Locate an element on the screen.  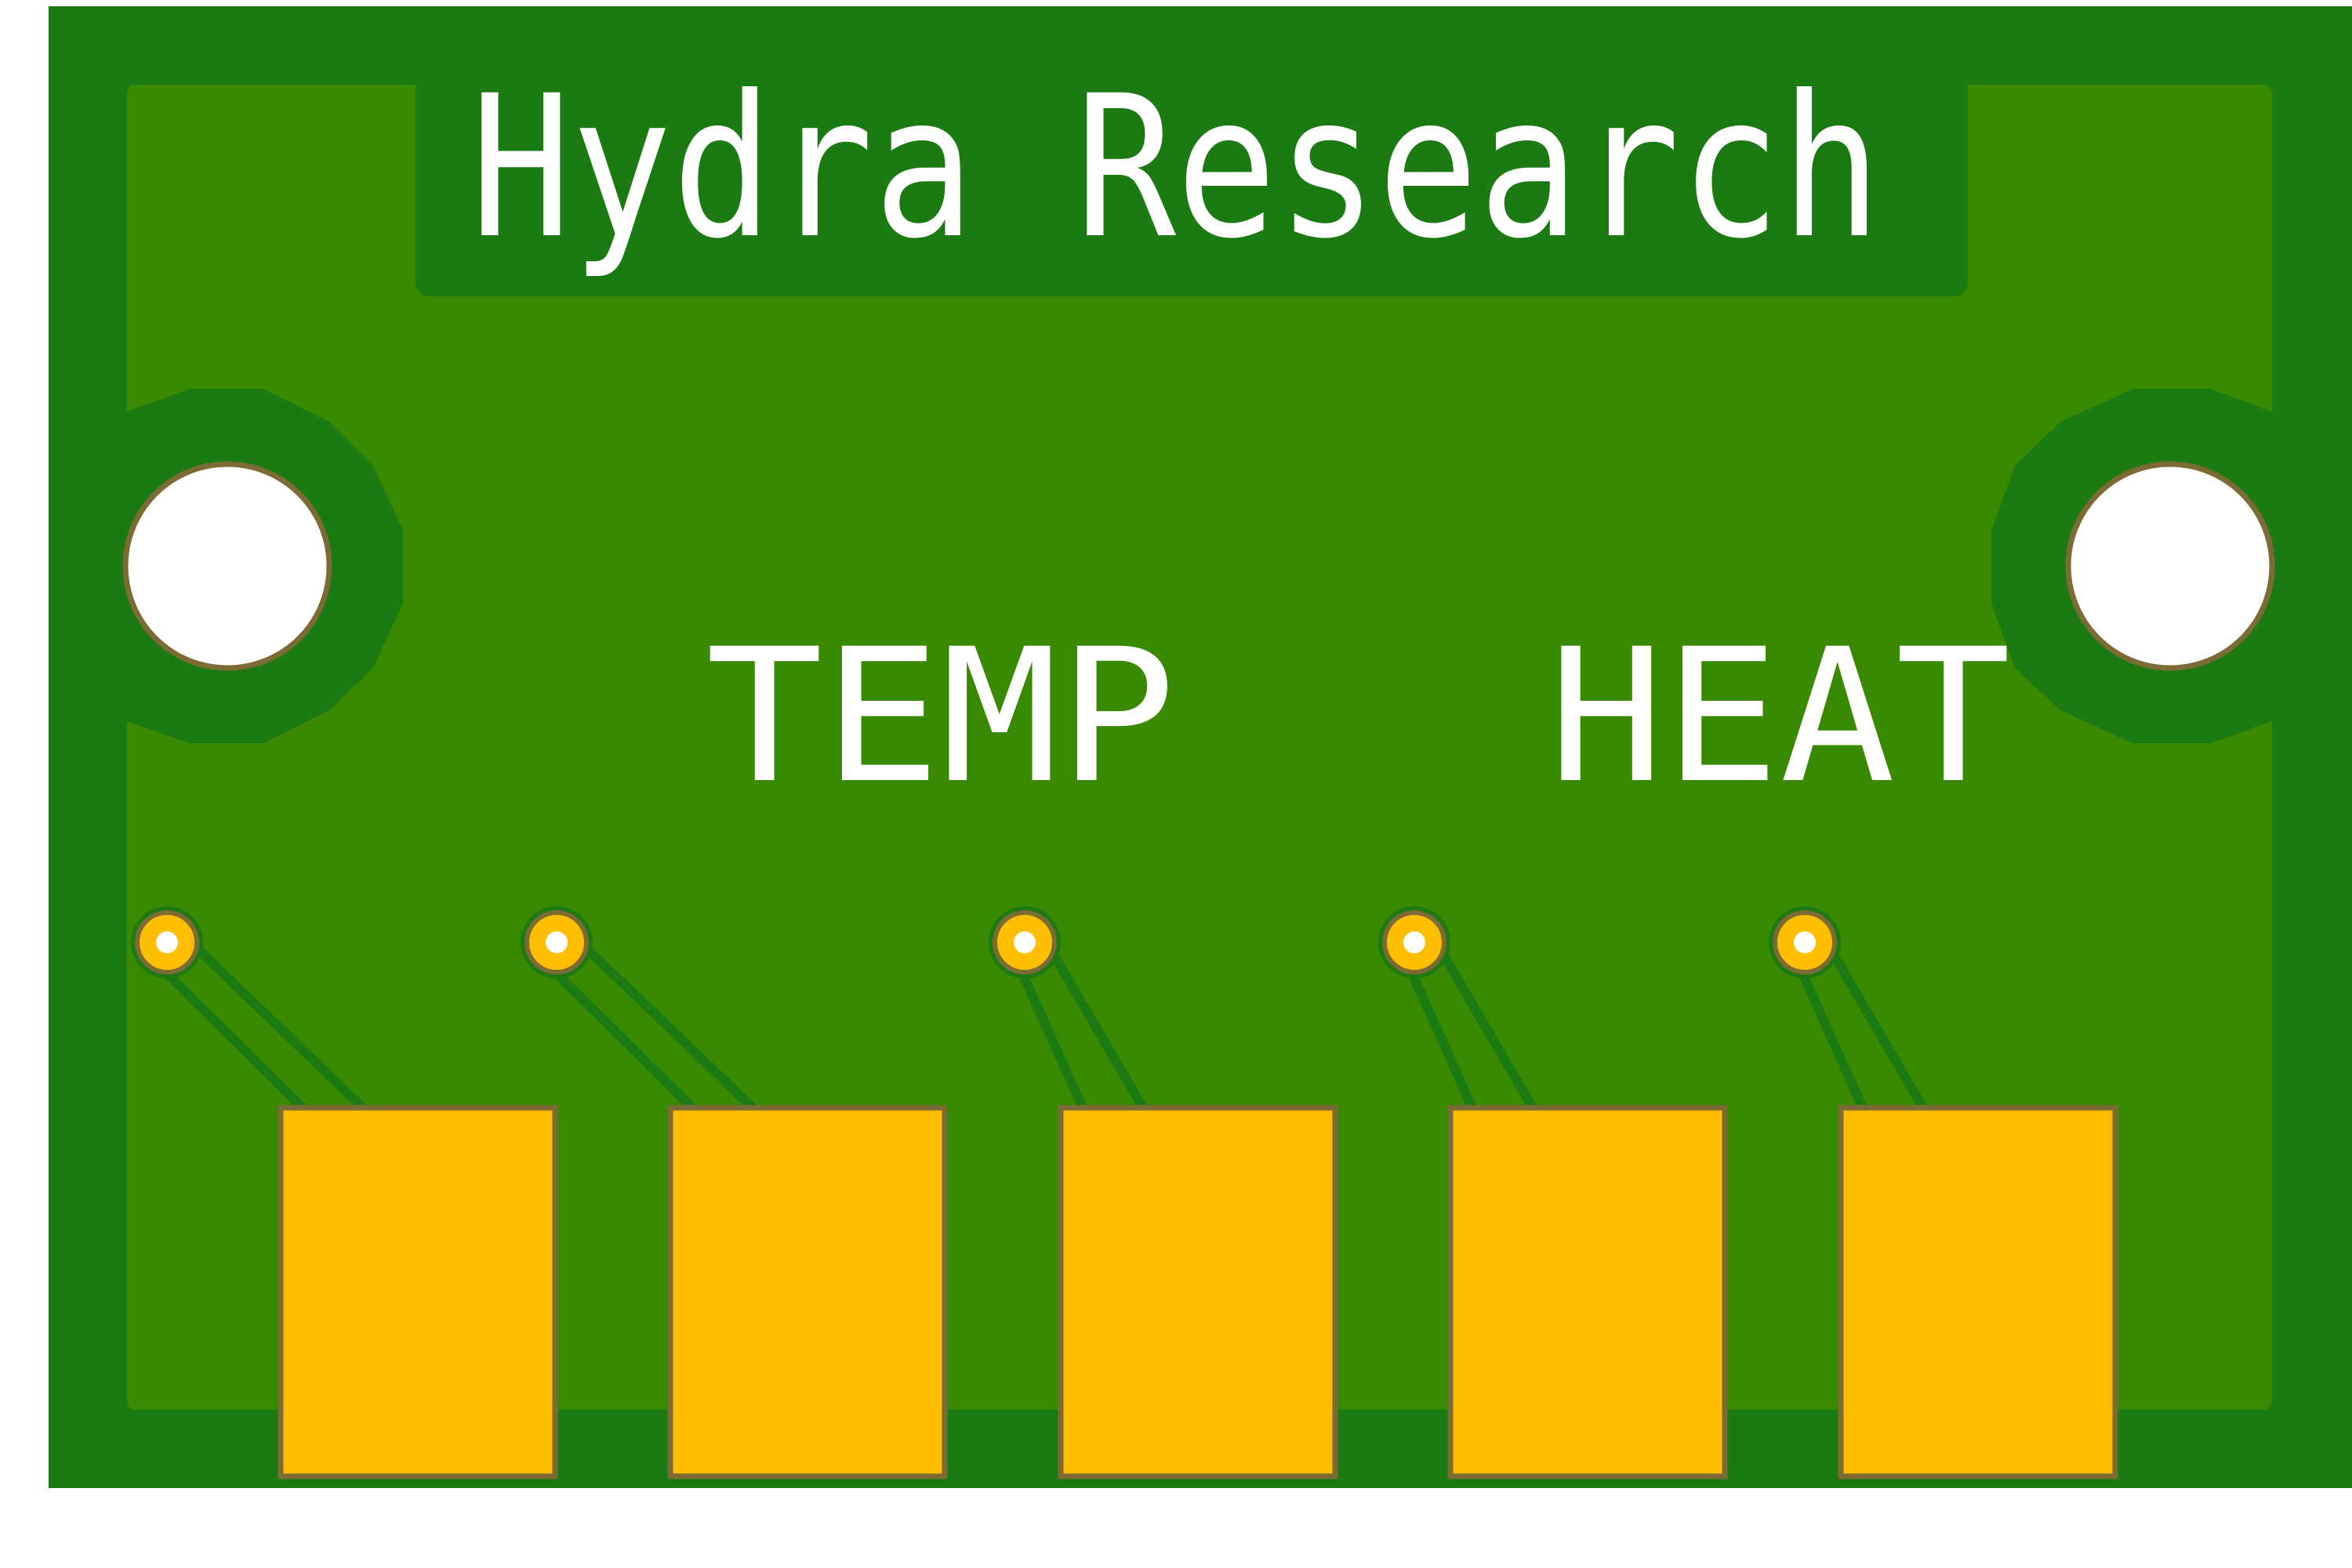
mounting-hole-right is located at coordinates (2170, 566).